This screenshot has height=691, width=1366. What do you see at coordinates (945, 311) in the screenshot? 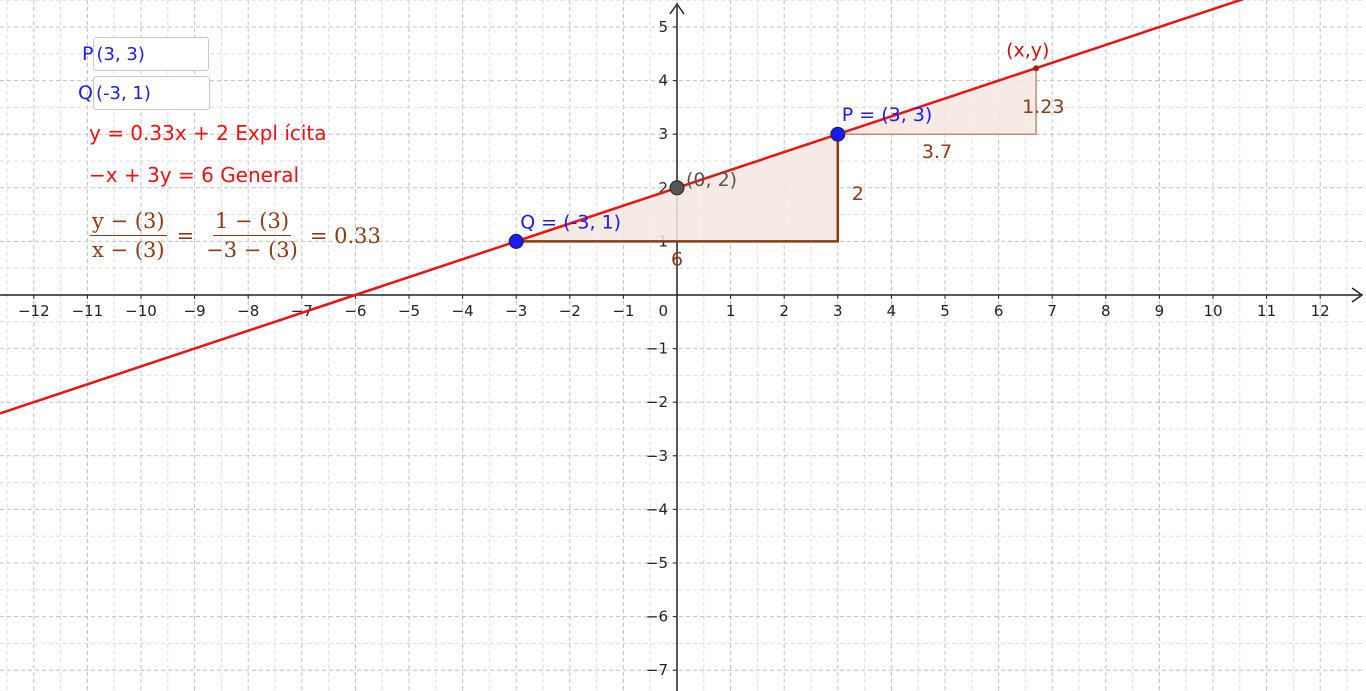
I see `x-tick-label: 5` at bounding box center [945, 311].